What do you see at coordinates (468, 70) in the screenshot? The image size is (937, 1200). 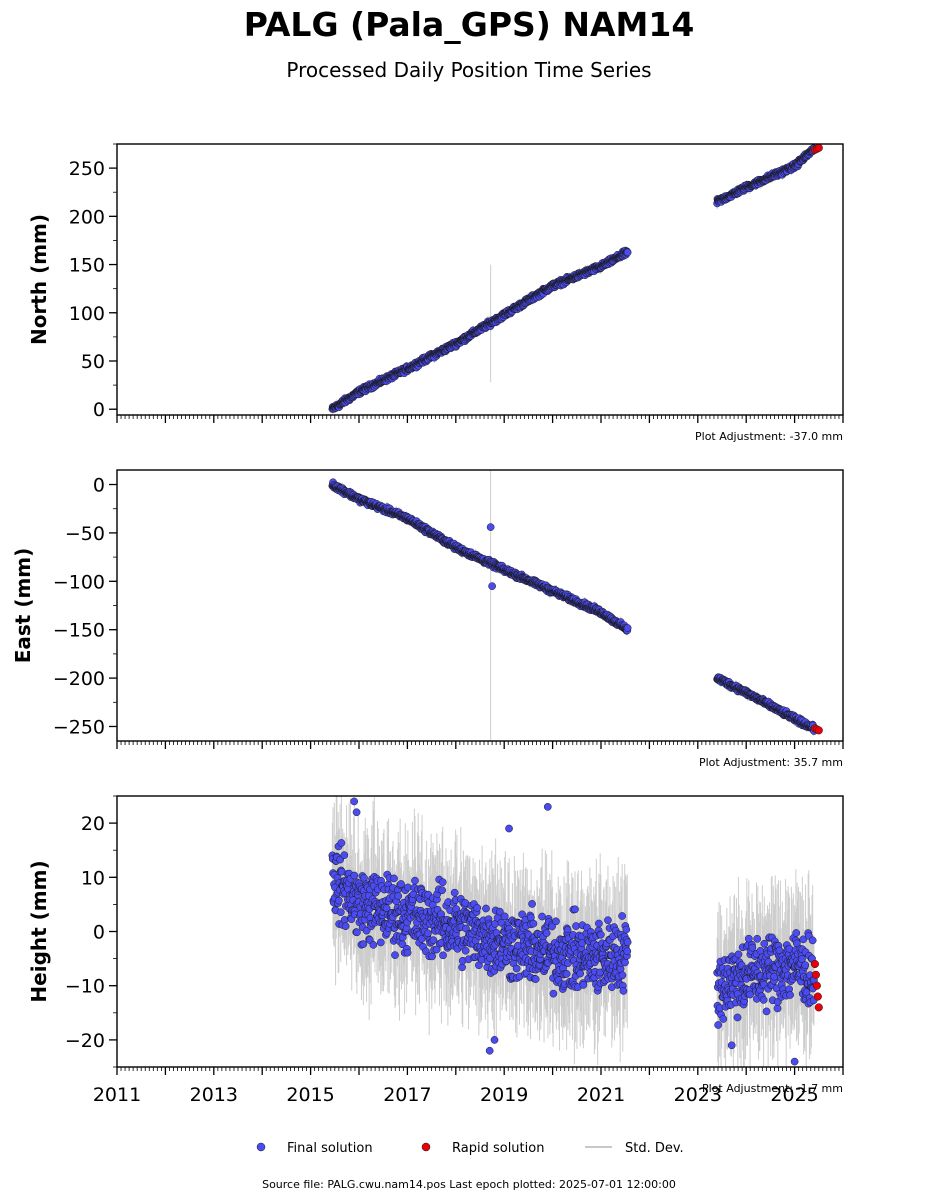 I see `figure-subtitle: Processed Daily Position Time Series` at bounding box center [468, 70].